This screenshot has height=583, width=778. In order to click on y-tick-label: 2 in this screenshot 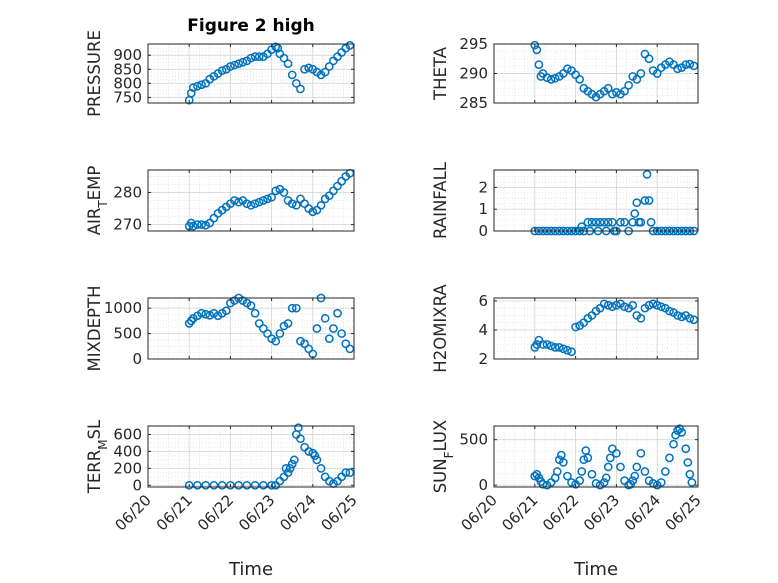, I will do `click(483, 359)`.